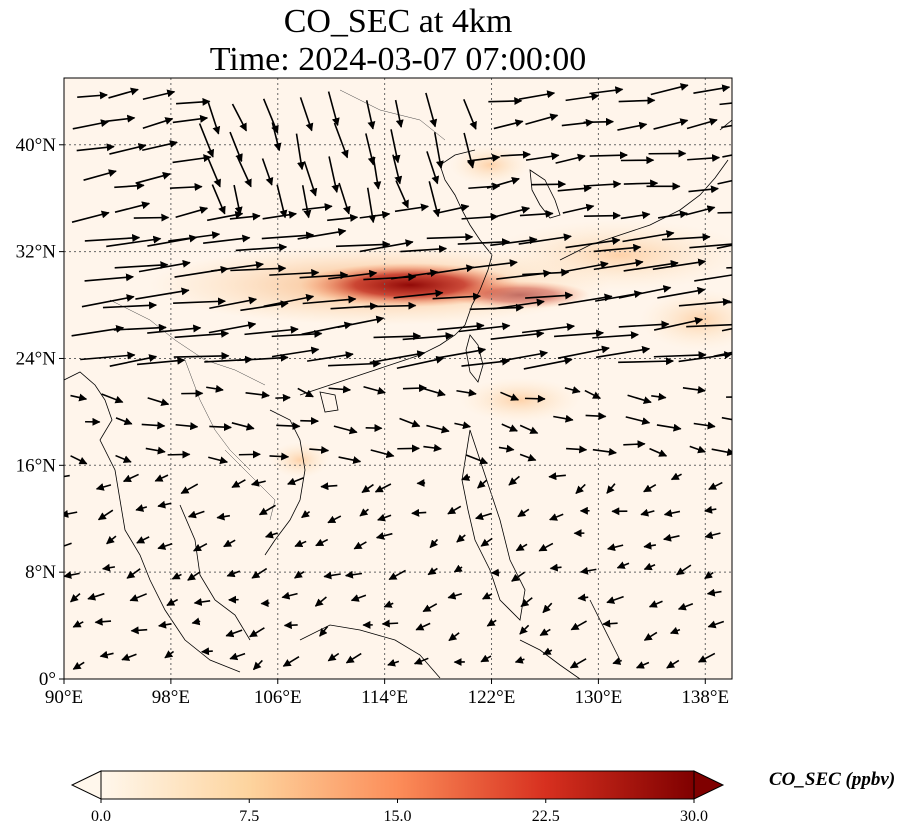 The height and width of the screenshot is (836, 916). I want to click on lat-tick-label: 0°, so click(47, 679).